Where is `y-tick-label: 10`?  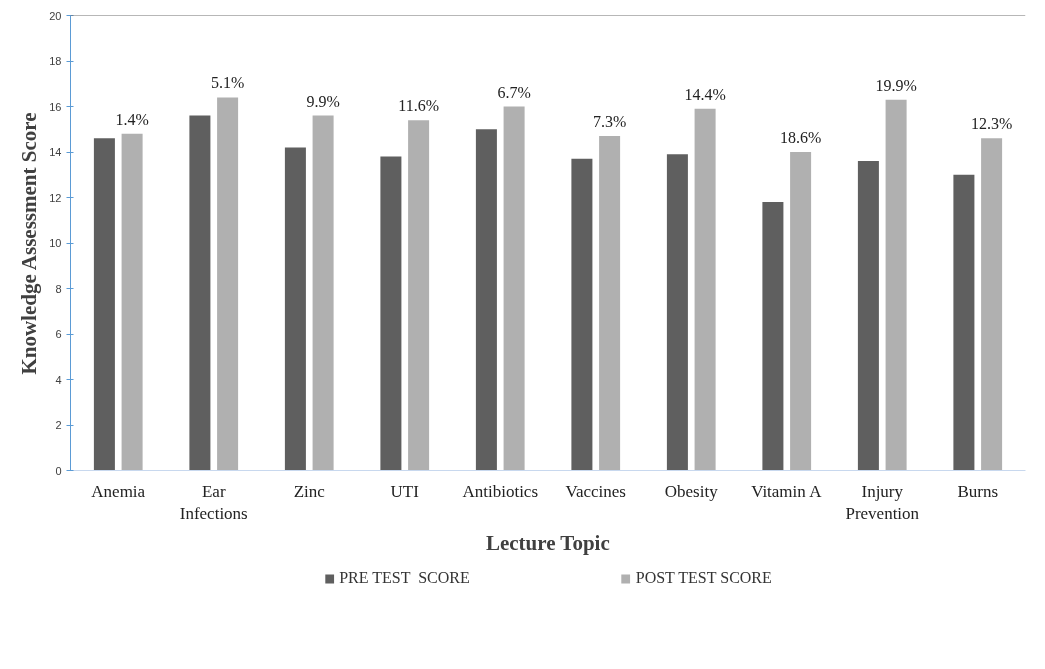 y-tick-label: 10 is located at coordinates (55, 243).